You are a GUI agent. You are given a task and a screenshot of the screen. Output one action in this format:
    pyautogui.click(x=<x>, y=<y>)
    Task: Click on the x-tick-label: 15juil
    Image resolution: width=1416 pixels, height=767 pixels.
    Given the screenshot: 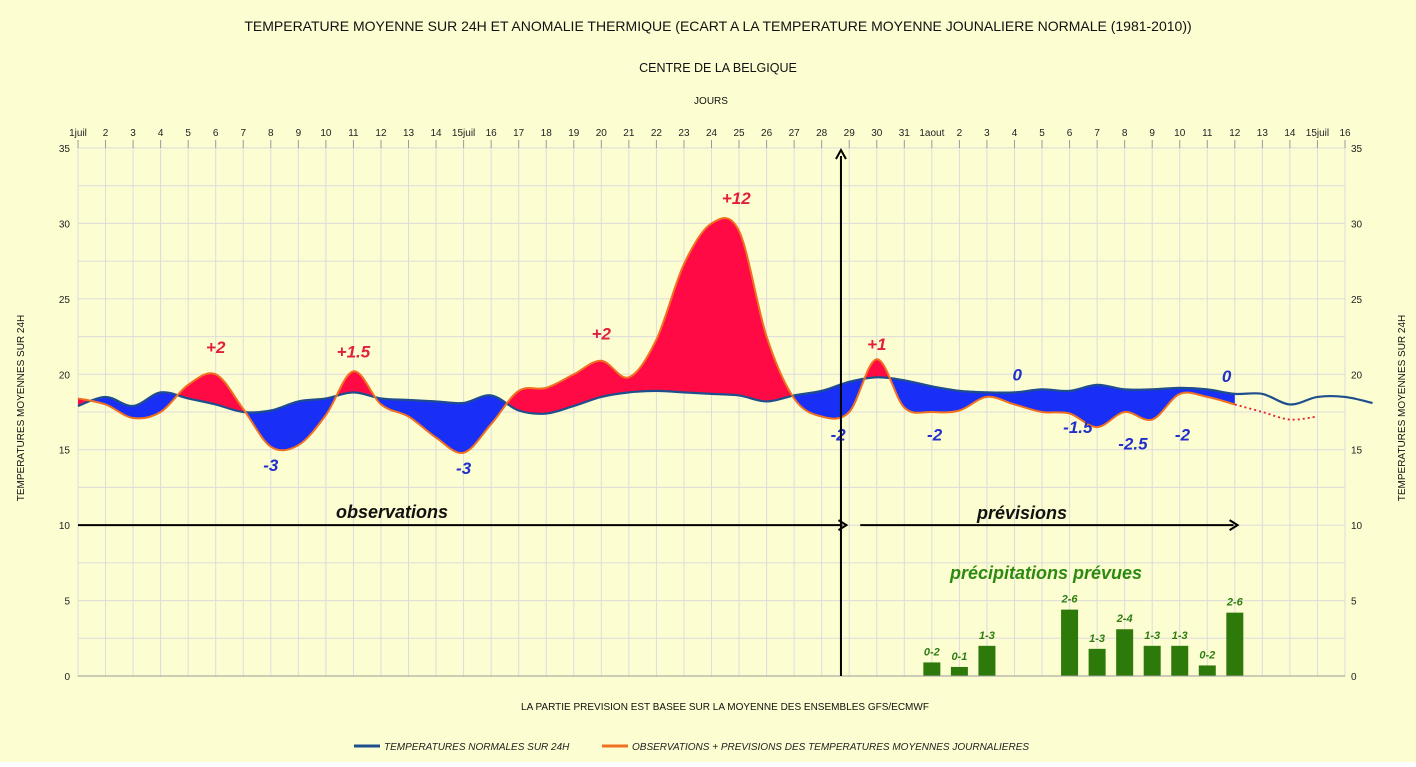 What is the action you would take?
    pyautogui.click(x=463, y=133)
    